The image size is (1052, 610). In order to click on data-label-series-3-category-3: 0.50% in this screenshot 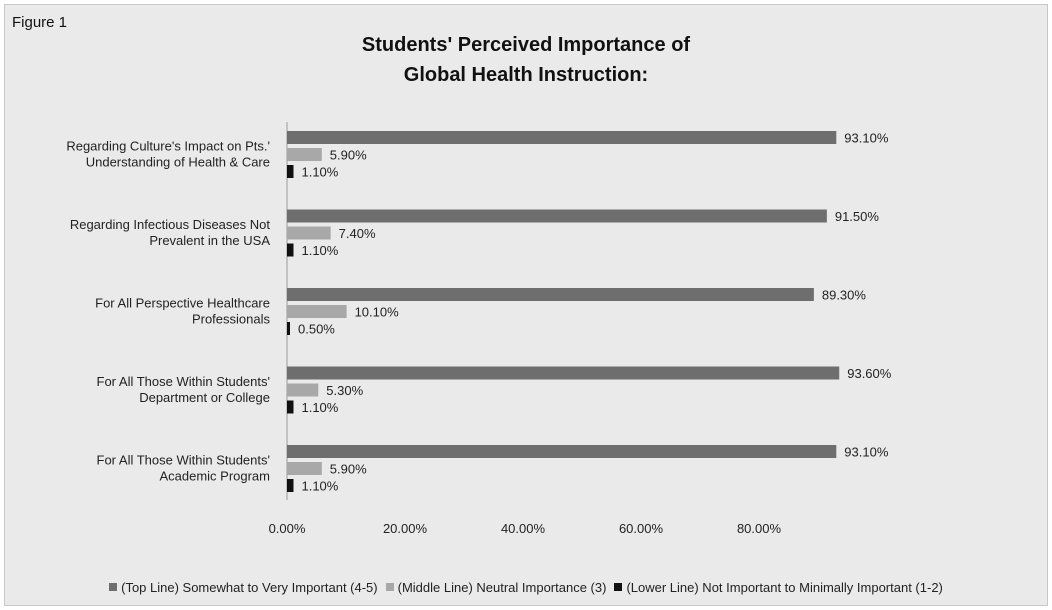, I will do `click(316, 329)`.